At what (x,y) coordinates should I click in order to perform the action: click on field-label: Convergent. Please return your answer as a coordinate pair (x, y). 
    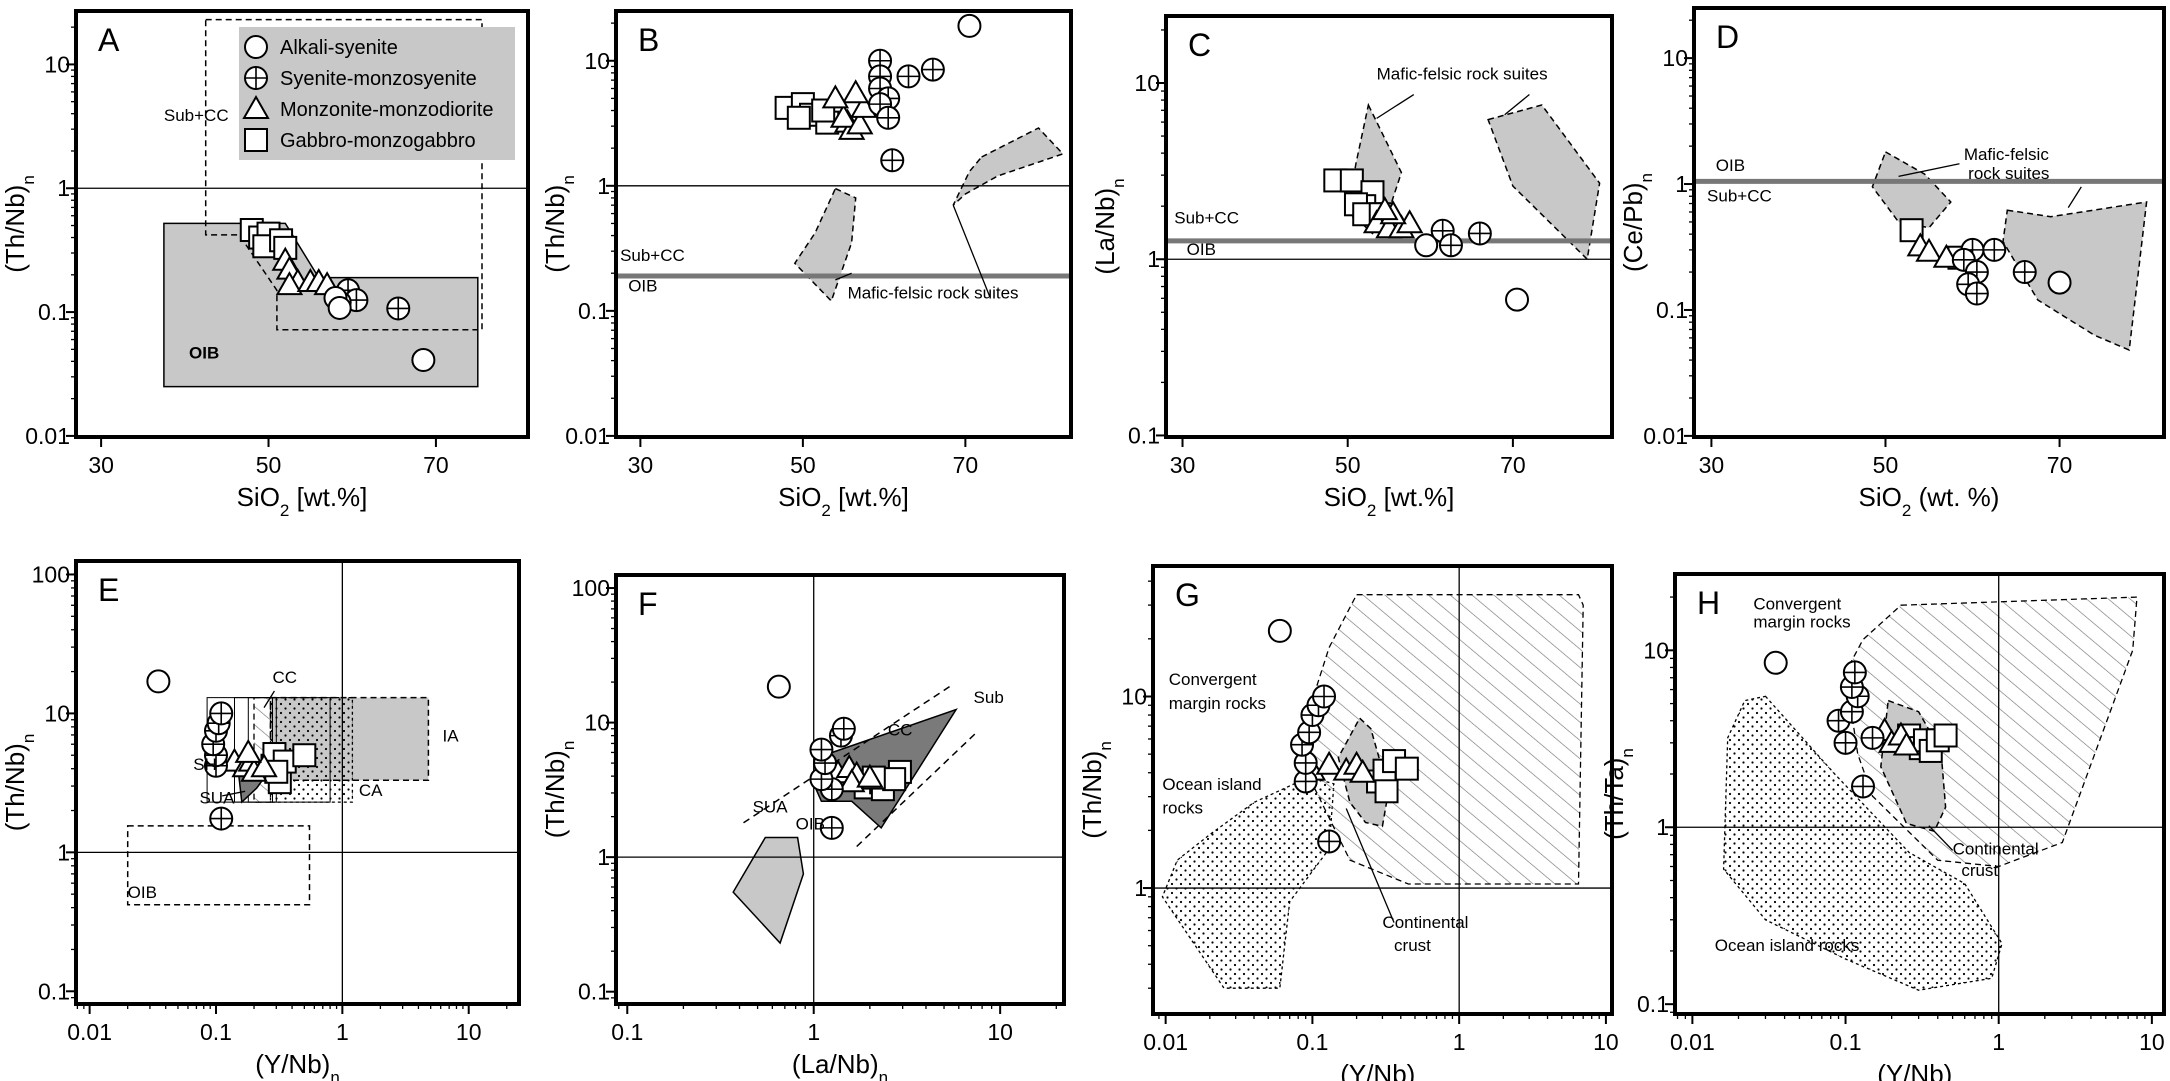
    Looking at the image, I should click on (1797, 604).